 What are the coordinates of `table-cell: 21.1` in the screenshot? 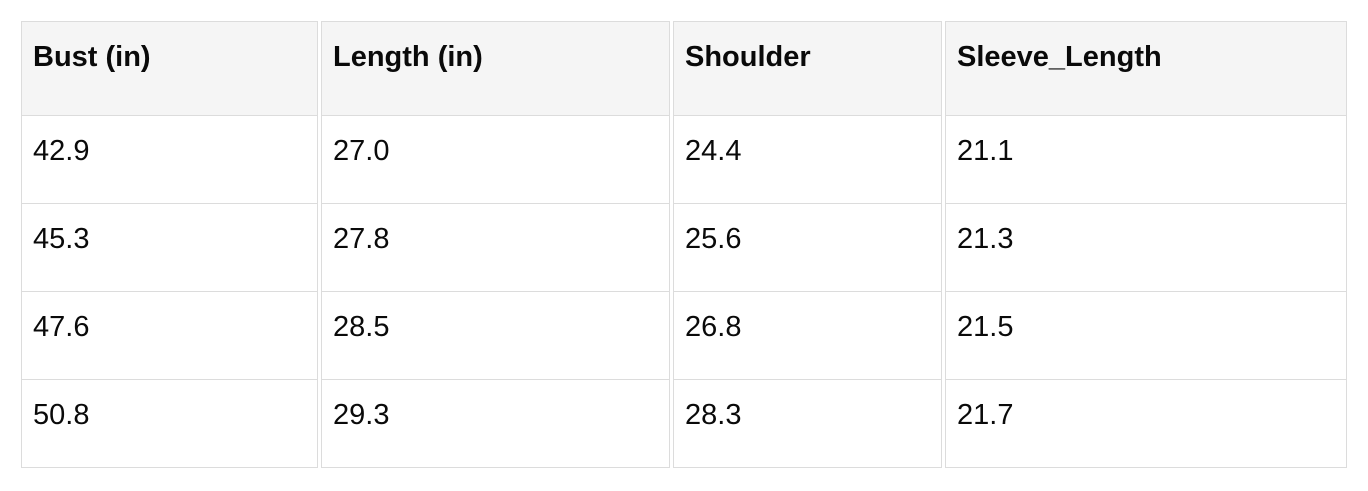 It's located at (1146, 160).